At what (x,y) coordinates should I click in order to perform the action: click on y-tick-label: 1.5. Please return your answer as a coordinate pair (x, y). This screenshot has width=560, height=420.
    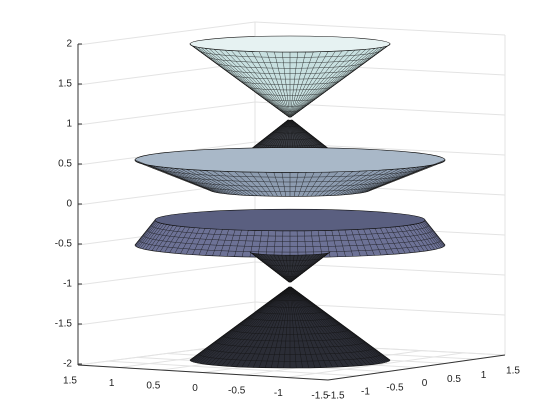
    Looking at the image, I should click on (513, 371).